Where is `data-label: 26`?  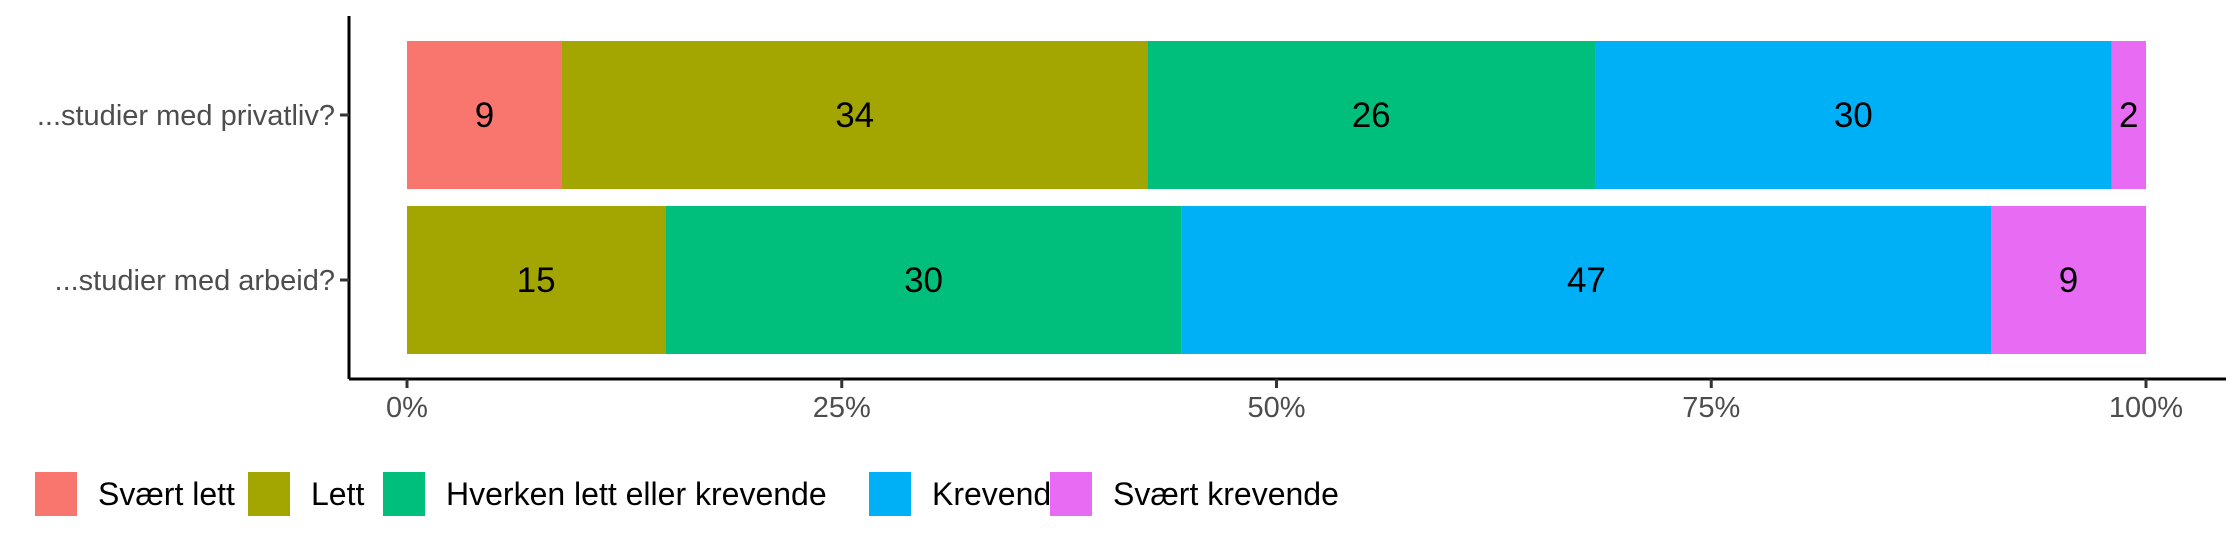
data-label: 26 is located at coordinates (1371, 115).